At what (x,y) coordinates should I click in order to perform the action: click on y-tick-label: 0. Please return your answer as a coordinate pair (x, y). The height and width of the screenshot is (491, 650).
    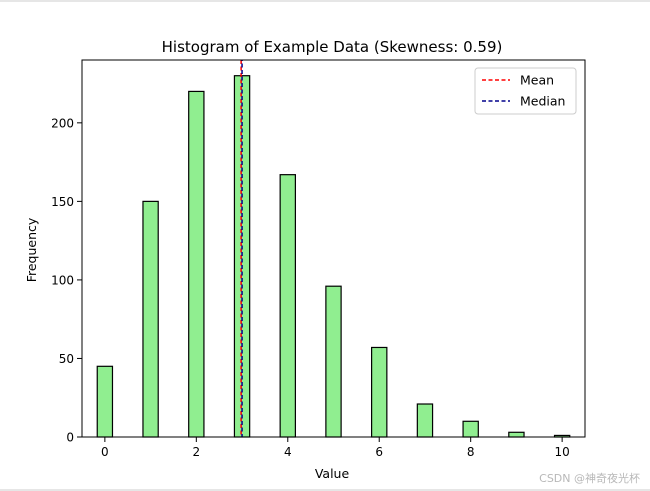
    Looking at the image, I should click on (70, 438).